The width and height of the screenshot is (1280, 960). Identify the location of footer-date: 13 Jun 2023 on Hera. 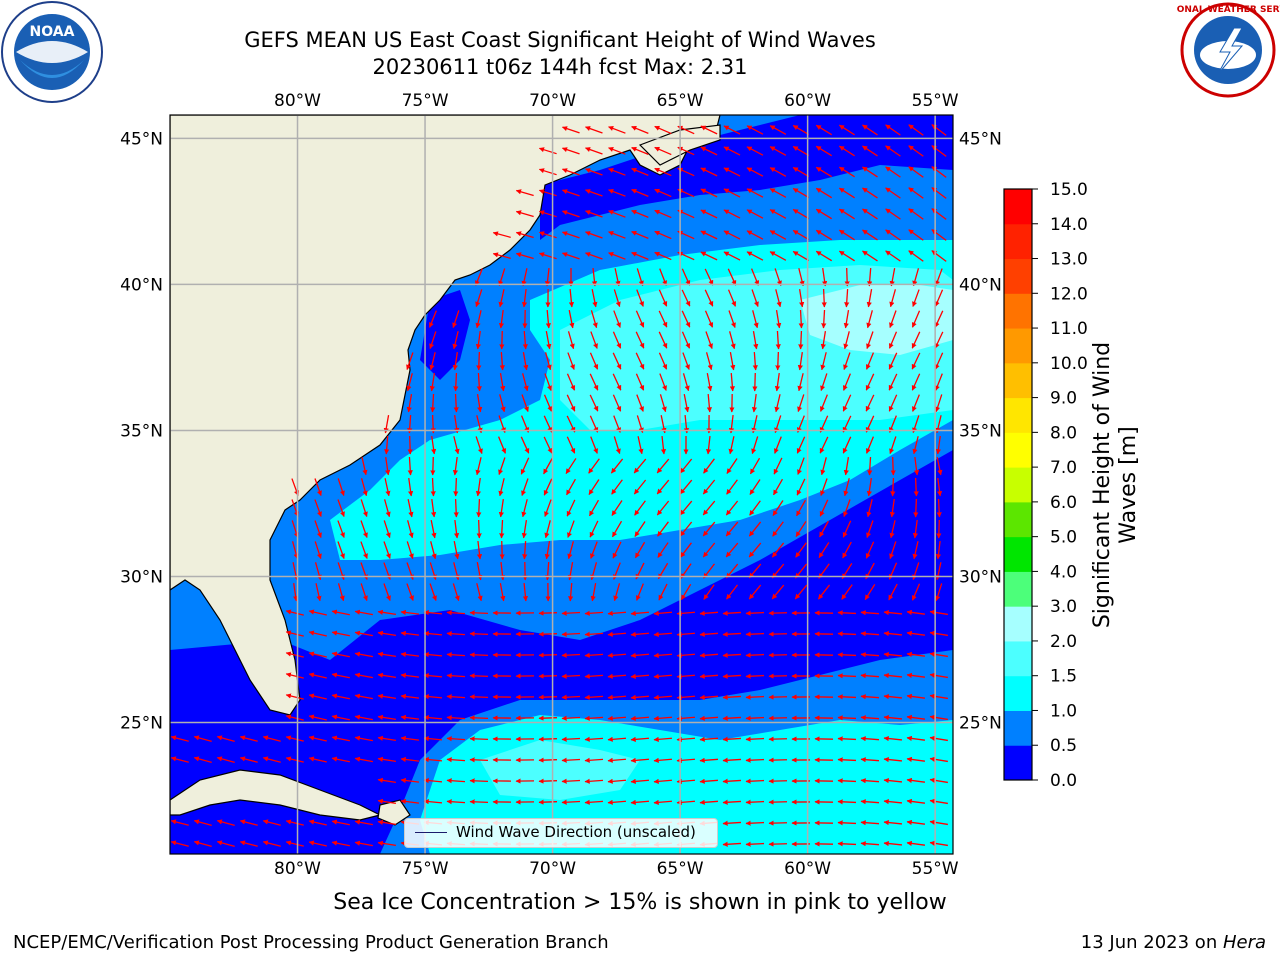
(1173, 942).